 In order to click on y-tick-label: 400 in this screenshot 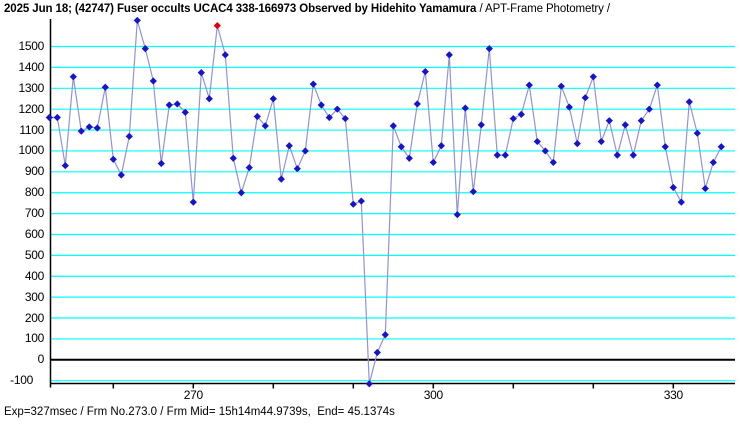, I will do `click(34, 275)`.